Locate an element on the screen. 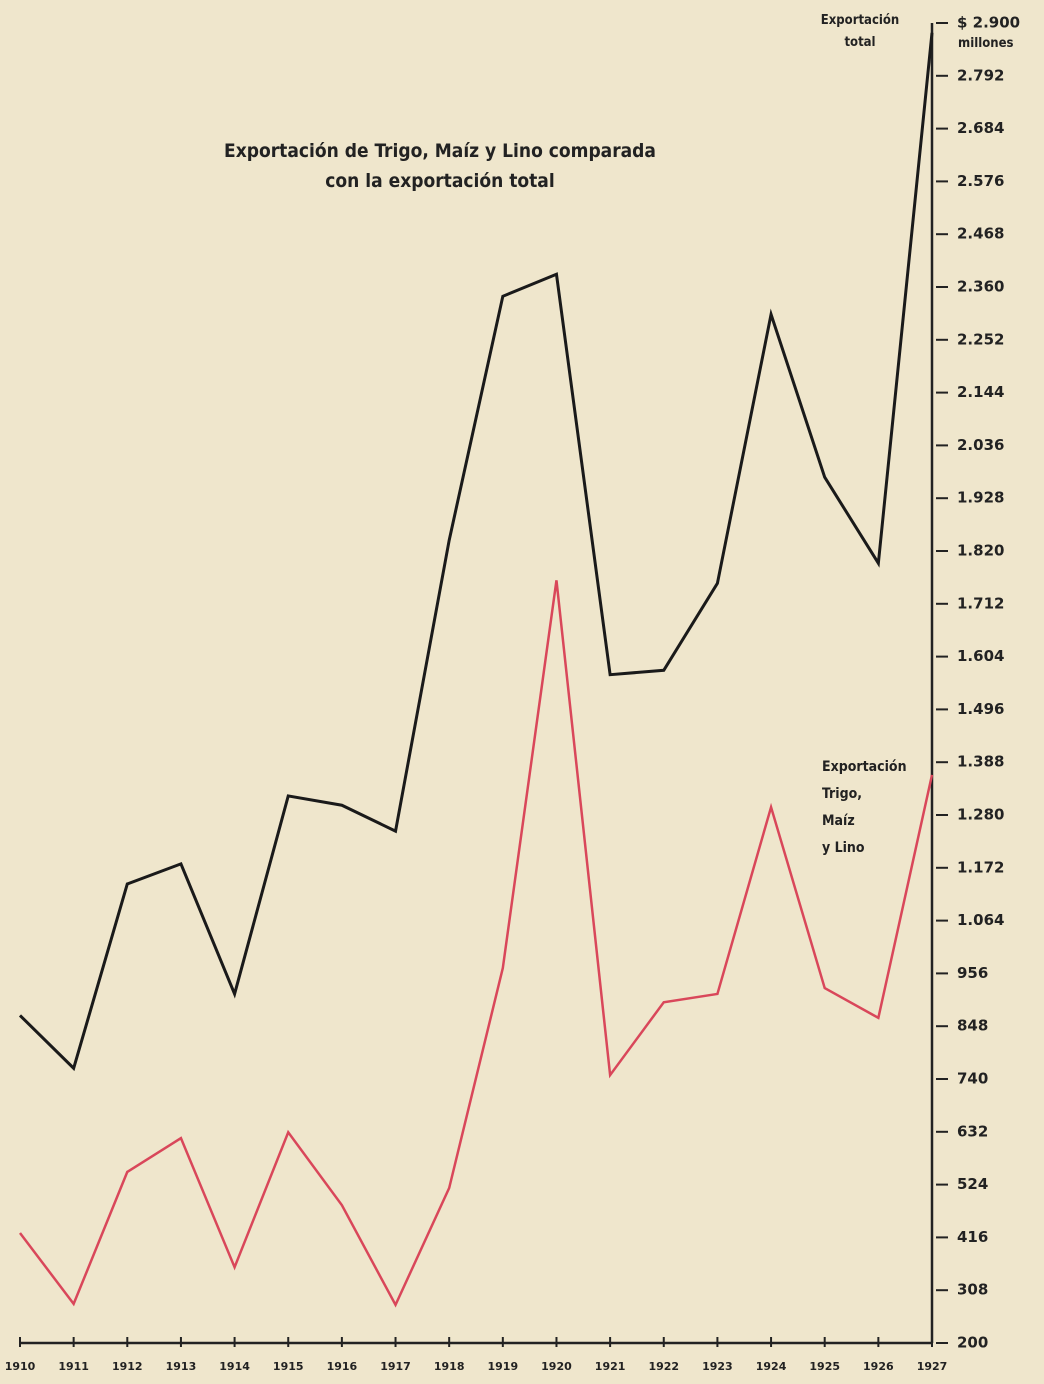  x-tick-label: 1915 is located at coordinates (288, 1366).